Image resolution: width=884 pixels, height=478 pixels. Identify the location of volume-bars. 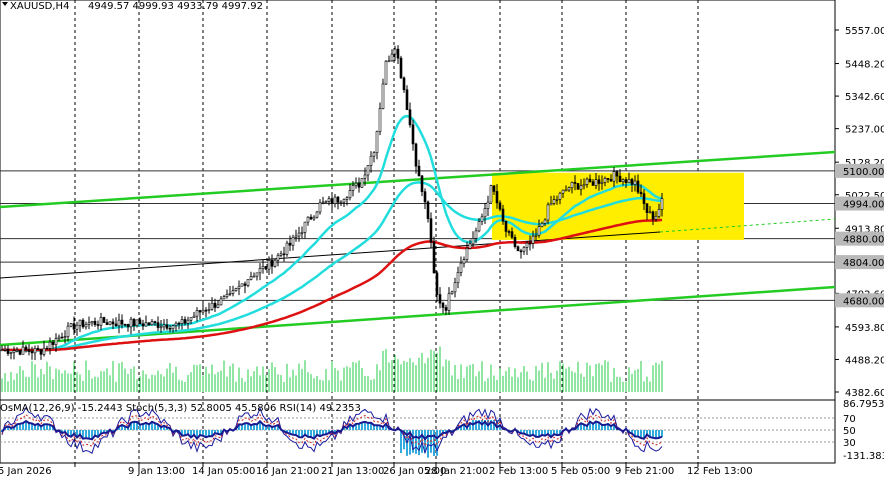
(332, 369).